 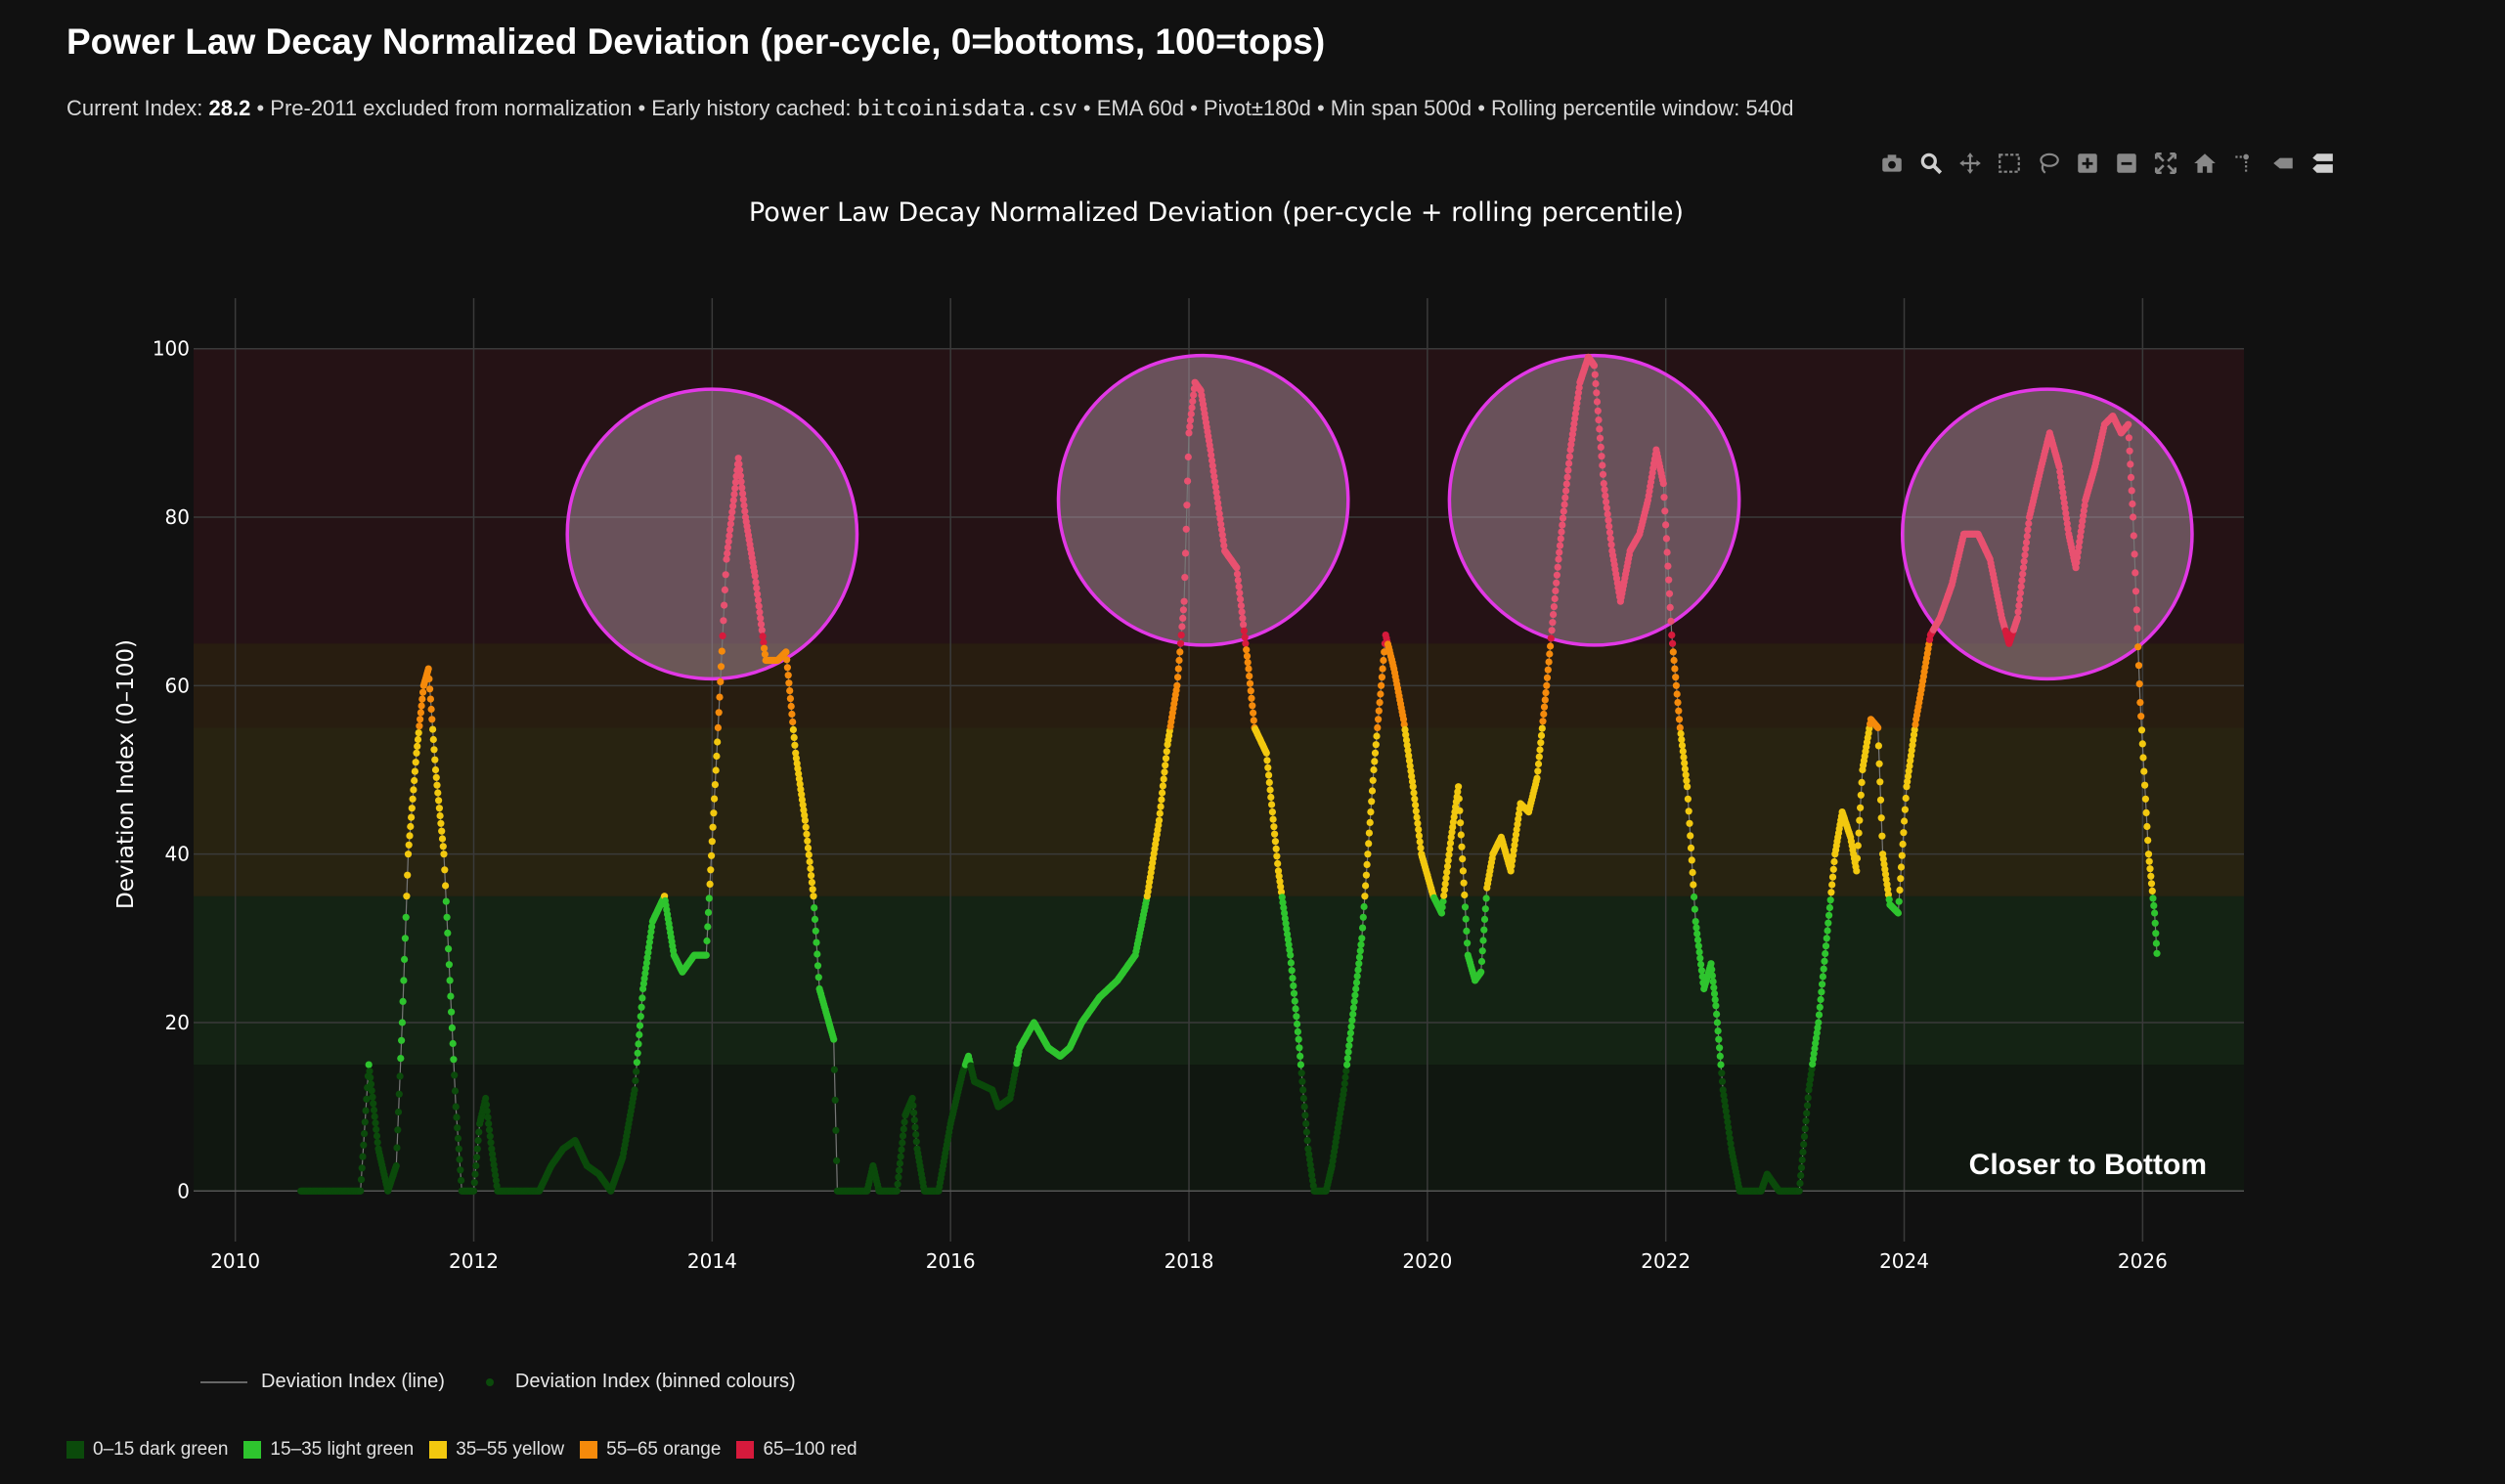 What do you see at coordinates (2048, 163) in the screenshot?
I see `lasso-select-icon` at bounding box center [2048, 163].